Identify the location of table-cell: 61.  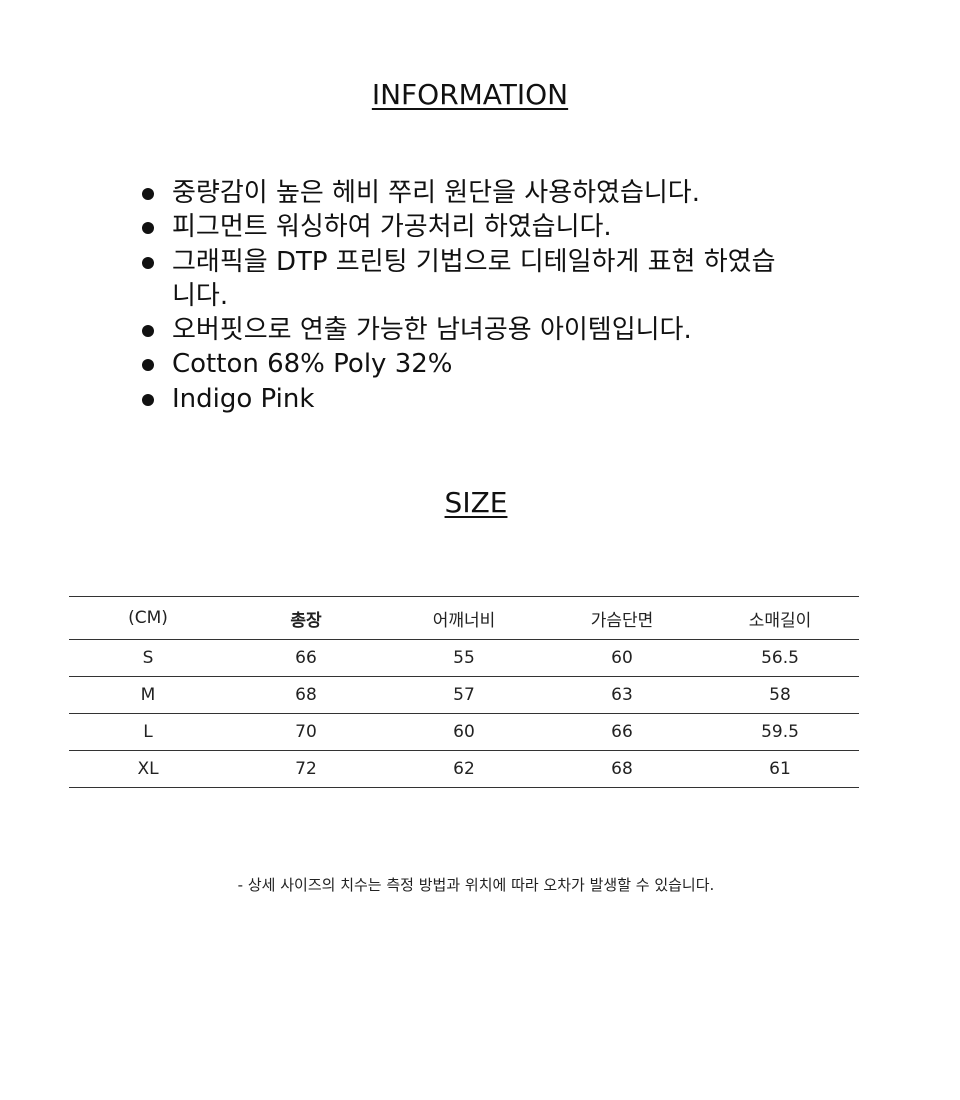
(780, 769).